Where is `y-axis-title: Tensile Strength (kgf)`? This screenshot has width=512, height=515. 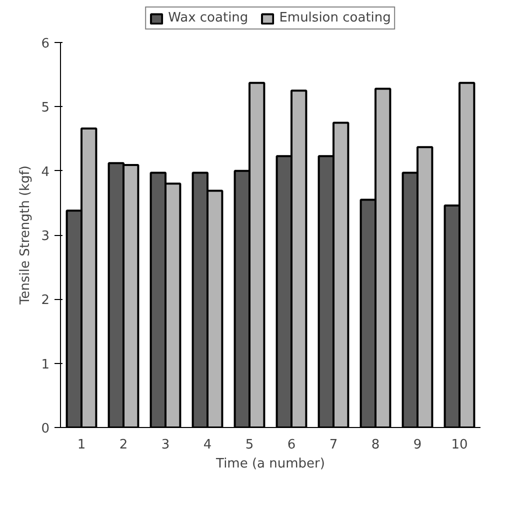
y-axis-title: Tensile Strength (kgf) is located at coordinates (26, 236).